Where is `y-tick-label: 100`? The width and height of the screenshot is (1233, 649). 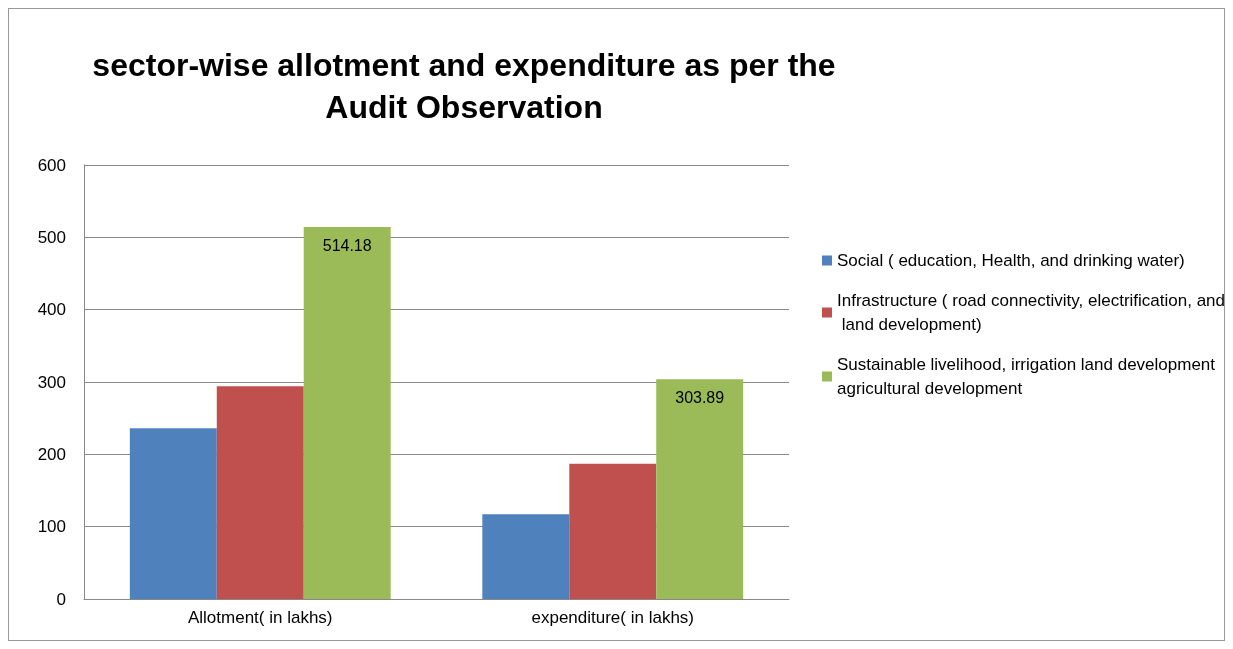 y-tick-label: 100 is located at coordinates (51, 527).